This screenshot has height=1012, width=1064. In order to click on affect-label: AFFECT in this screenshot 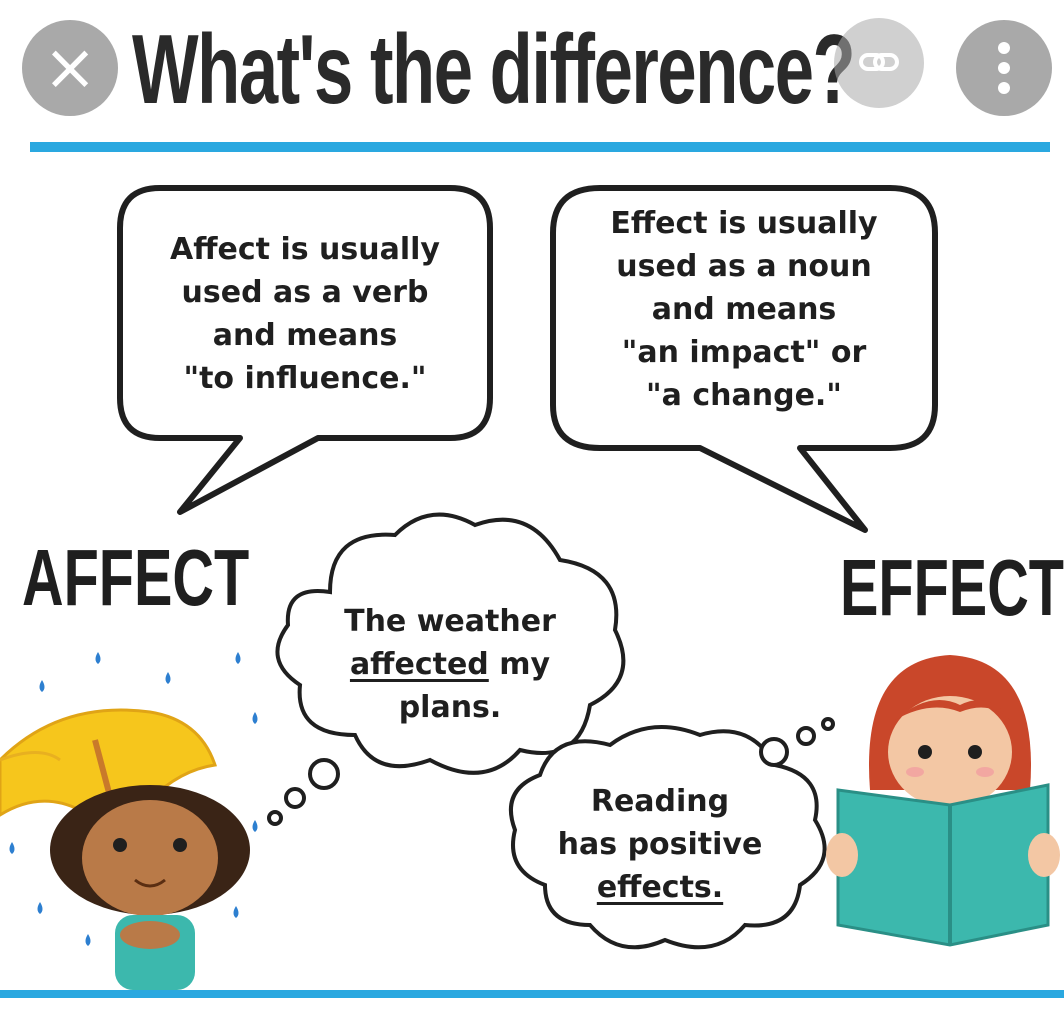, I will do `click(136, 577)`.